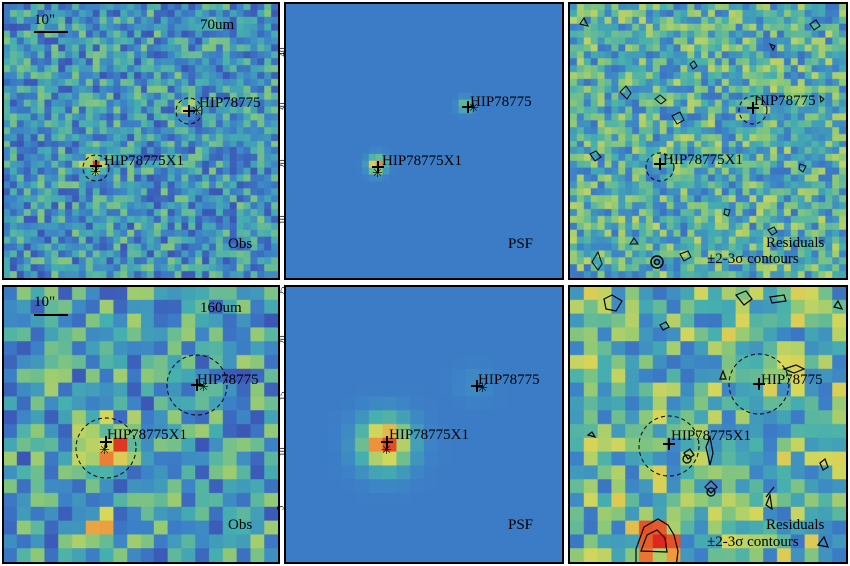  Describe the element at coordinates (282, 291) in the screenshot. I see `y-tick-label: 25` at that location.